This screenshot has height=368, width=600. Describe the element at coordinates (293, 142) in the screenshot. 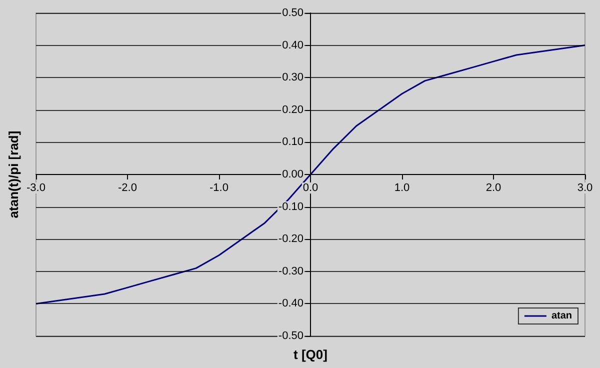

I see `y-tick-label: 0.10` at that location.